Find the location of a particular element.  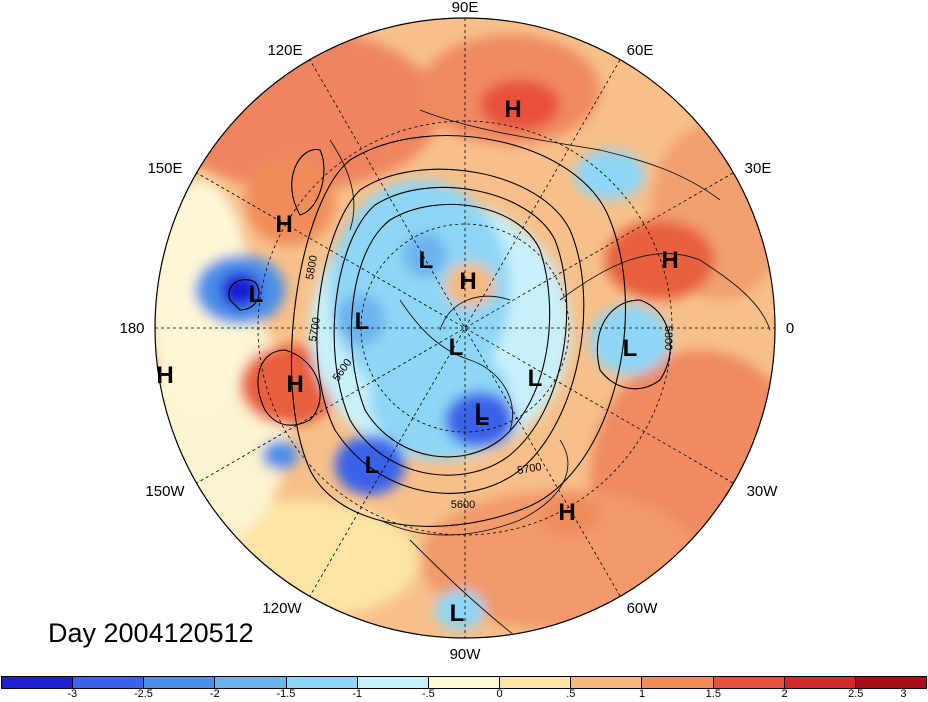

colorbar-tick-label: .5 is located at coordinates (571, 694).